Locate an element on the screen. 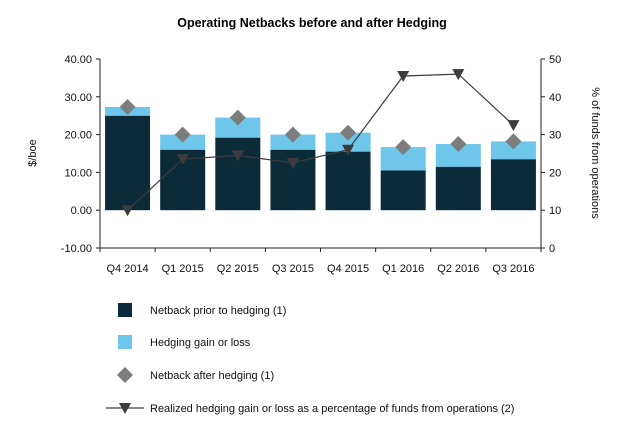 The image size is (624, 426). y2-axis-label: % of funds from operations is located at coordinates (595, 153).